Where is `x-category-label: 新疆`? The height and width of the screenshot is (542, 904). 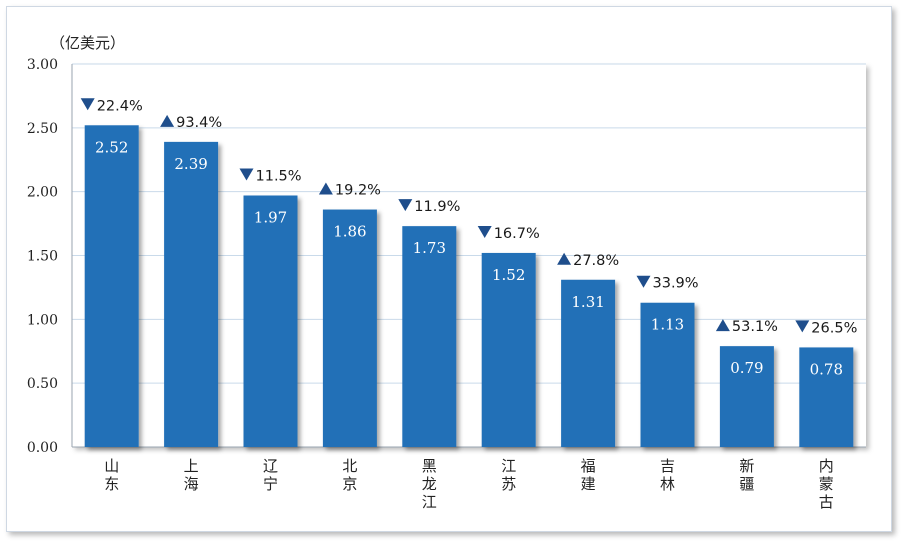 x-category-label: 新疆 is located at coordinates (746, 475).